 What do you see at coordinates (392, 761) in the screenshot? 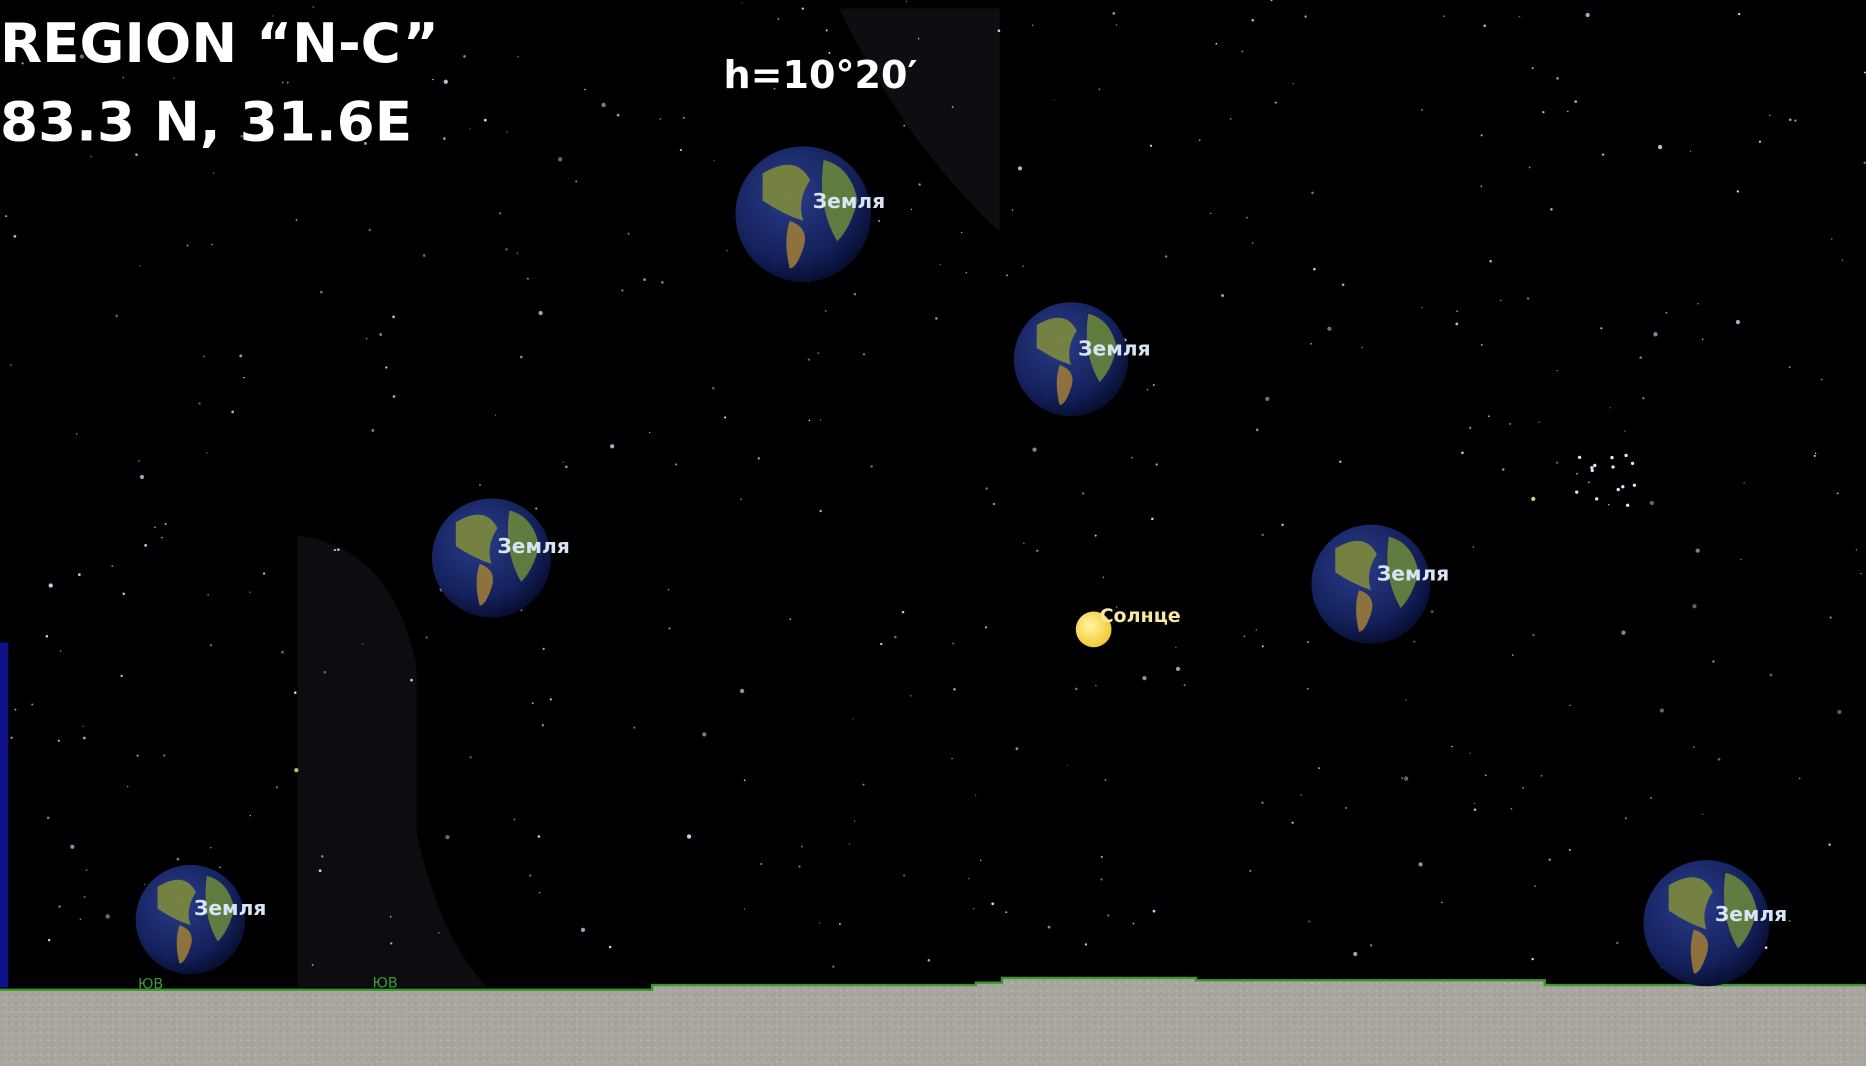
I see `ghost-panel` at bounding box center [392, 761].